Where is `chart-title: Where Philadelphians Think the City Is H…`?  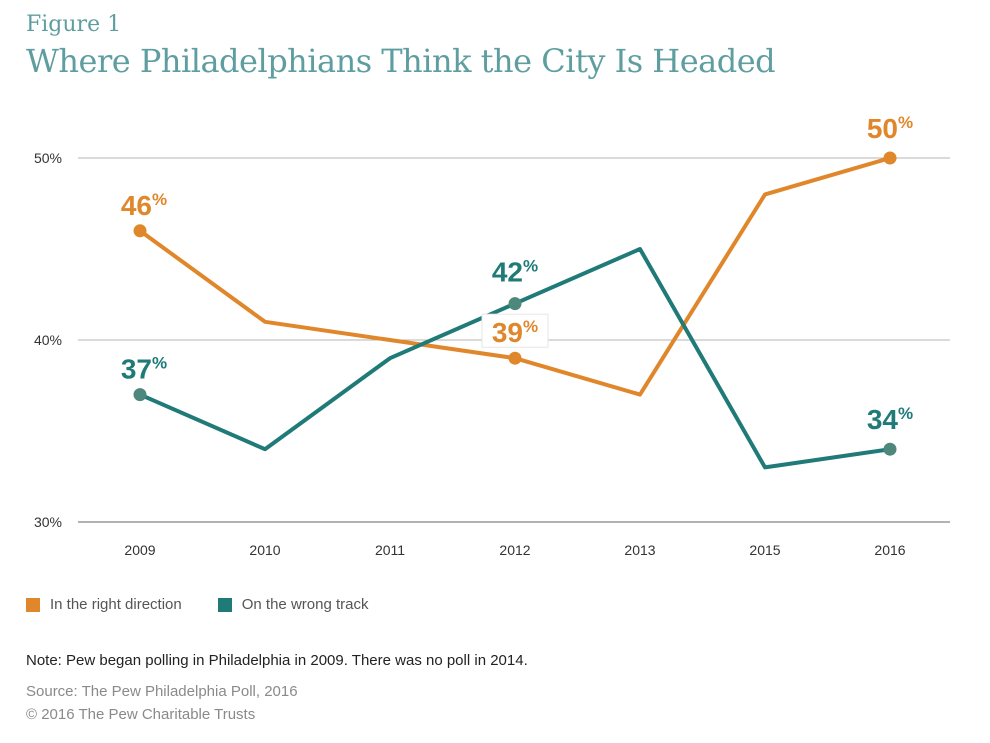 chart-title: Where Philadelphians Think the City Is H… is located at coordinates (401, 61).